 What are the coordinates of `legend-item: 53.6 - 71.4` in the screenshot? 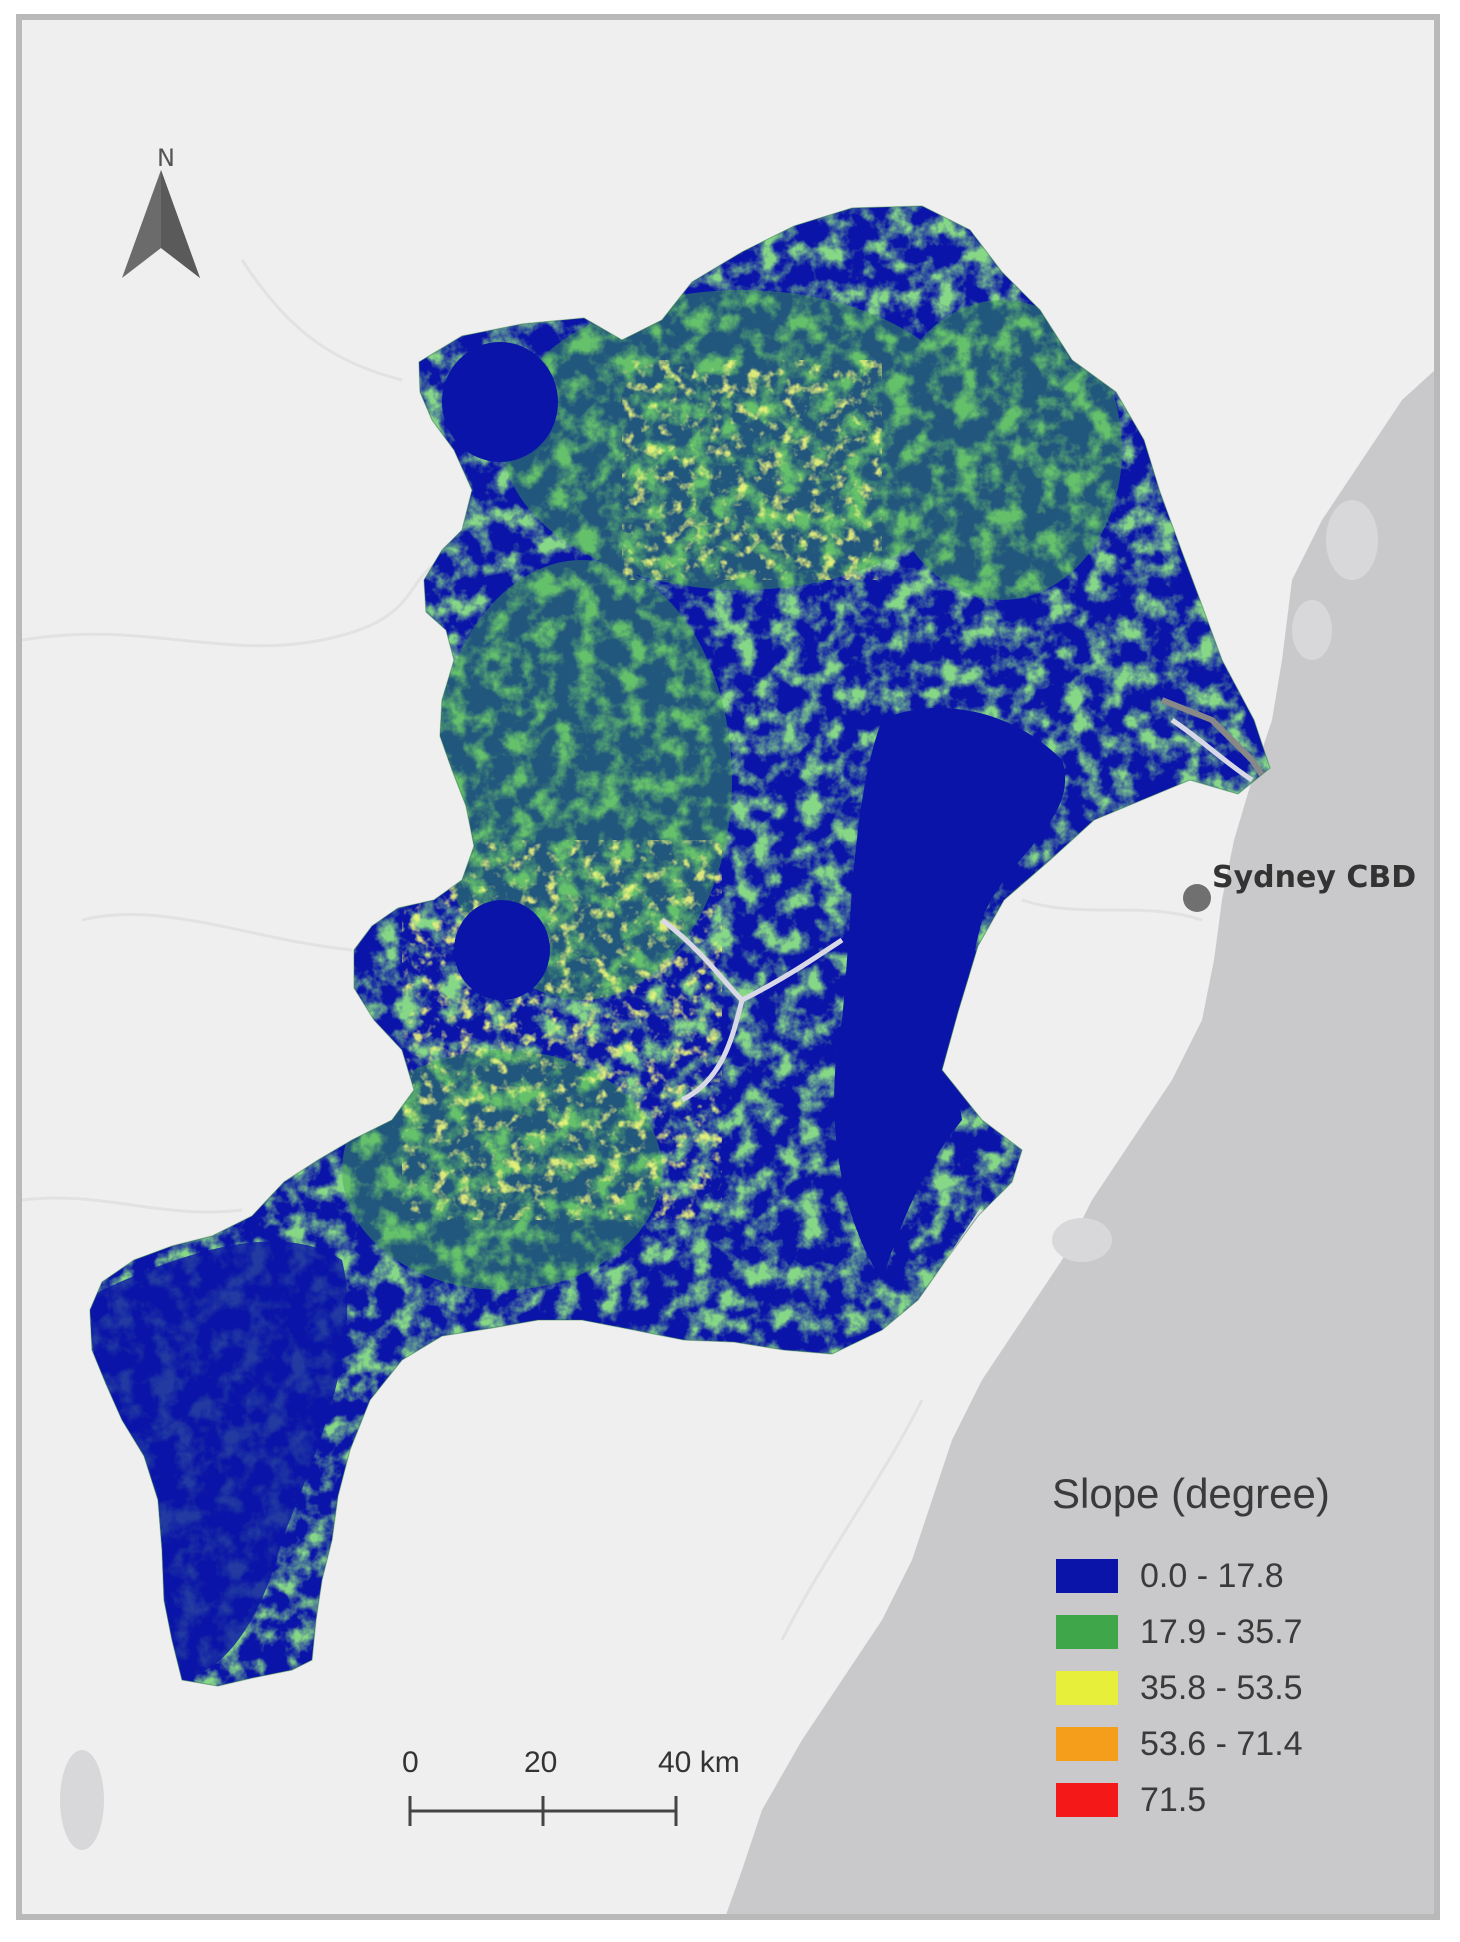 It's located at (1179, 1744).